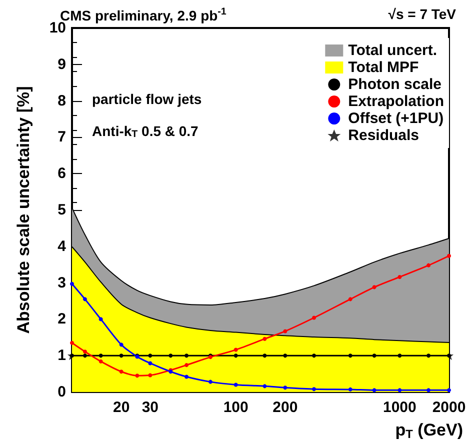 The height and width of the screenshot is (446, 469). I want to click on y-tick-label: 3, so click(62, 283).